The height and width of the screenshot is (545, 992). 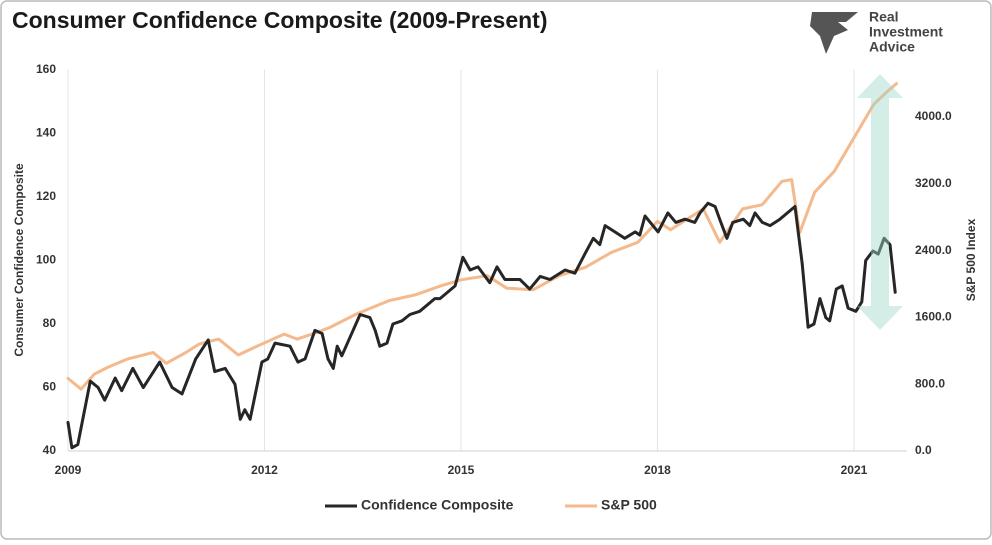 I want to click on x-tick-label: 2009, so click(x=68, y=470).